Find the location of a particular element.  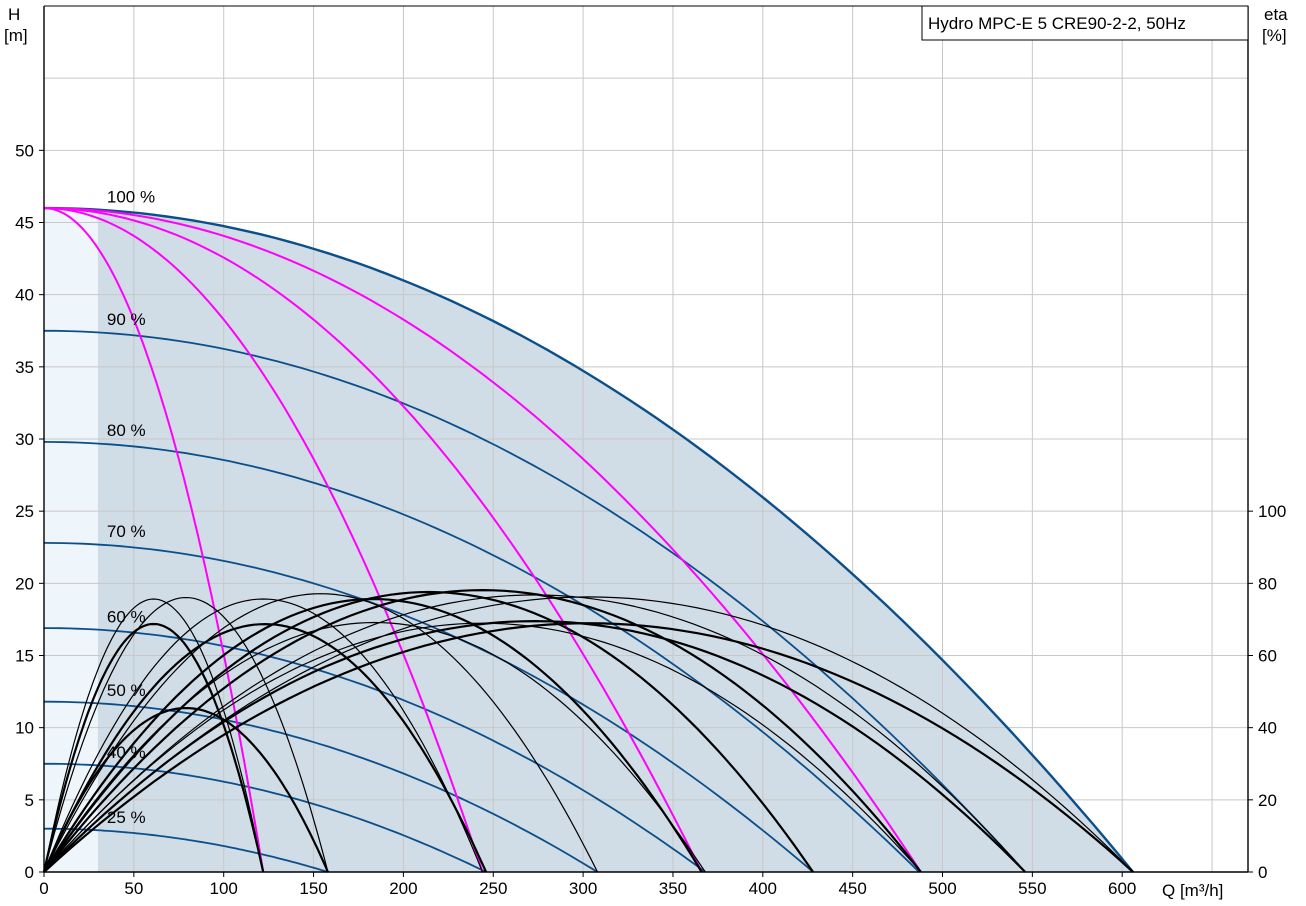

x-tick-label: 600 is located at coordinates (1122, 888).